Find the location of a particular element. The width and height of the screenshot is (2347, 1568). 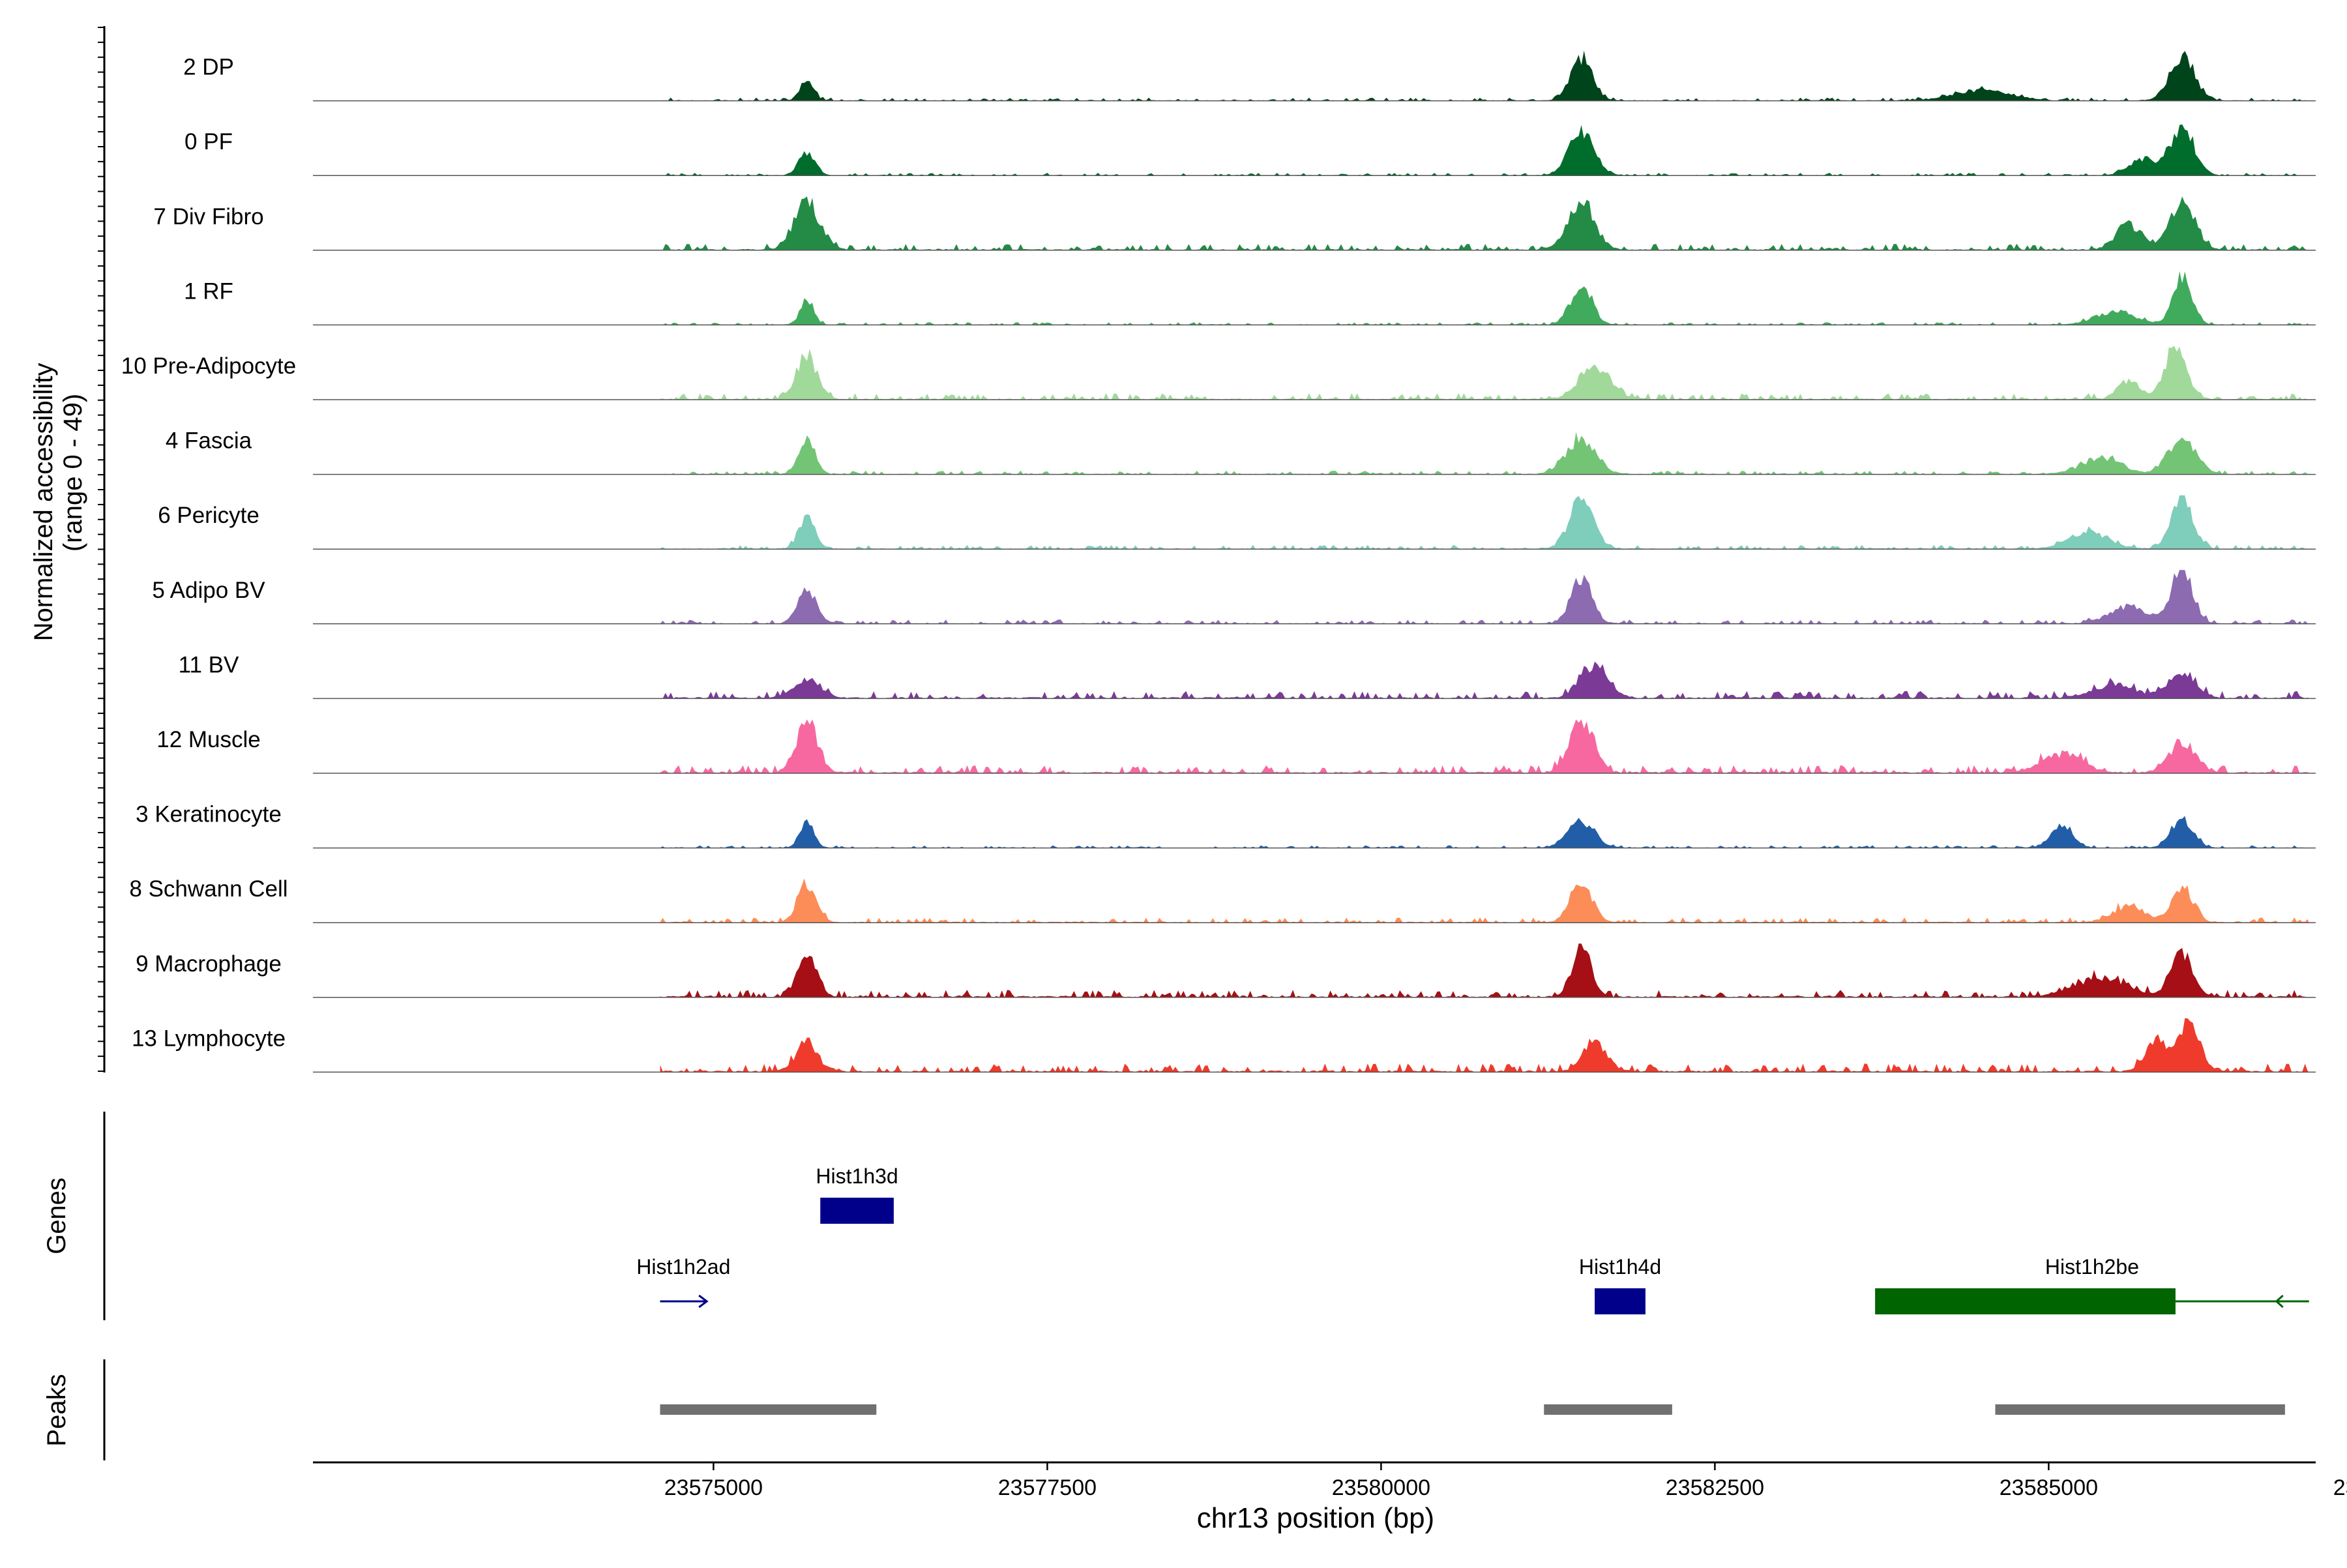

gene-label: Hist1h2ad is located at coordinates (683, 1267).